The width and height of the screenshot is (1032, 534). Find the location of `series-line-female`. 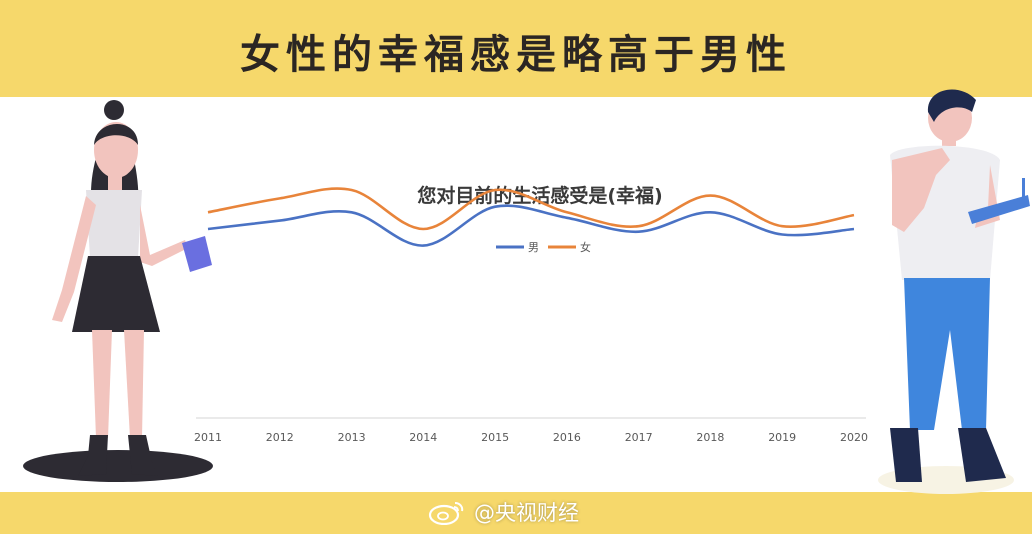

series-line-female is located at coordinates (531, 209).